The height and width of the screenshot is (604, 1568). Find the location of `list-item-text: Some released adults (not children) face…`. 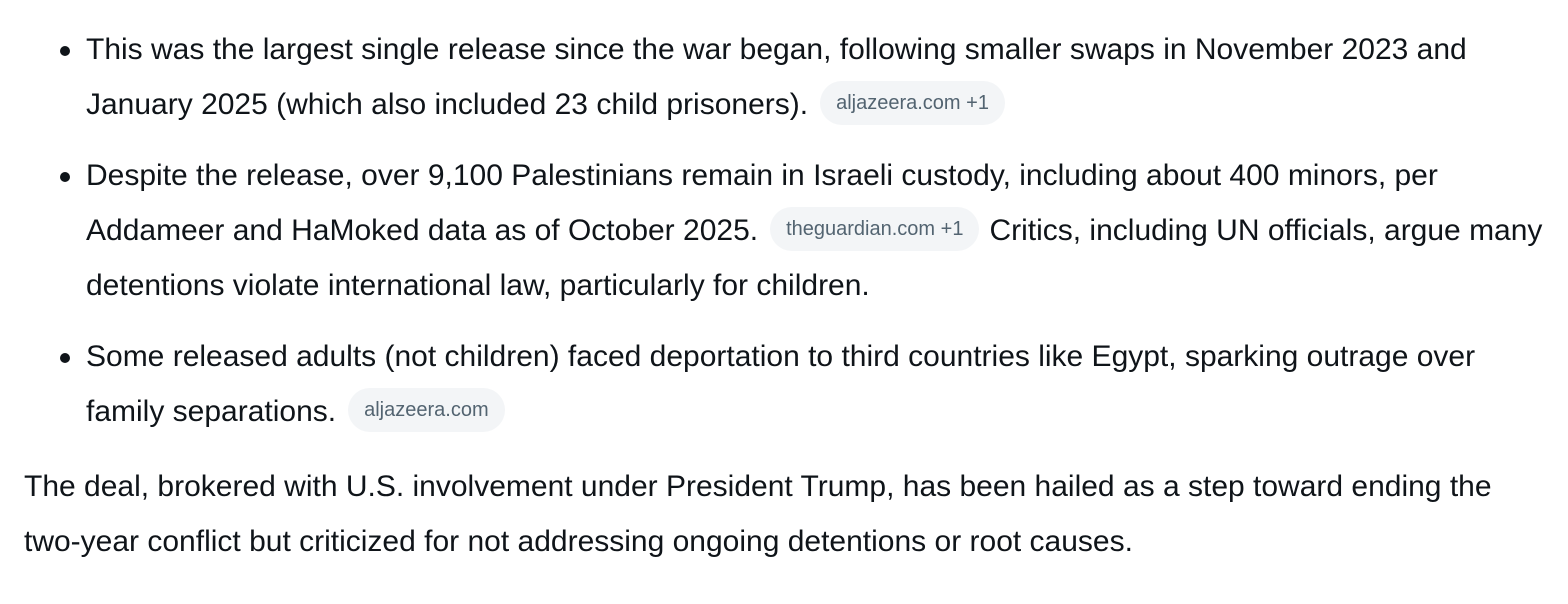

list-item-text: Some released adults (not children) face… is located at coordinates (781, 384).